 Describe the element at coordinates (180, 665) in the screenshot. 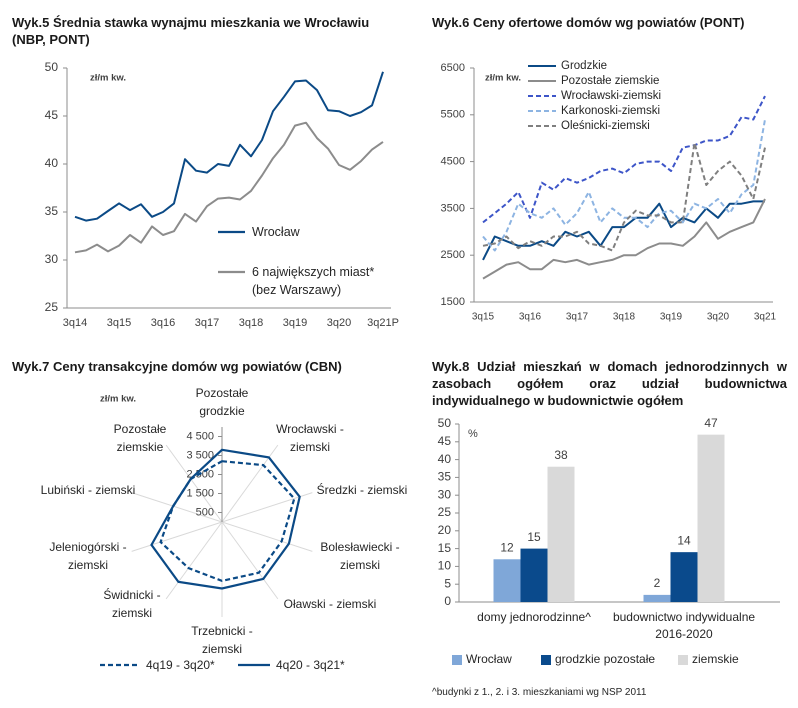

I see `legend-label: 4q19 - 3q20*` at that location.